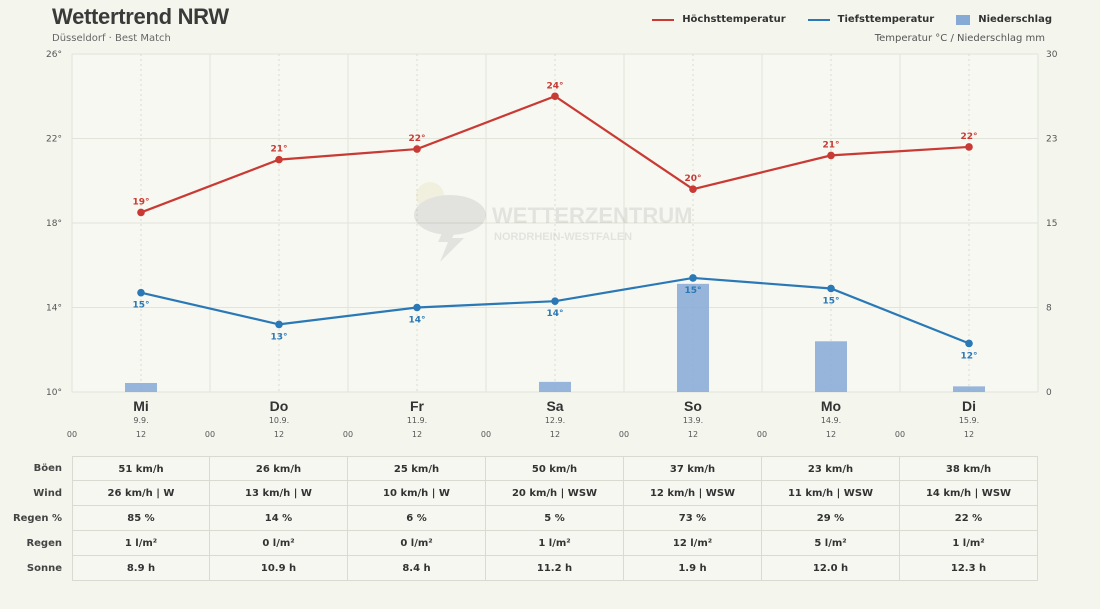 The height and width of the screenshot is (609, 1100). I want to click on x-date-label: 15.9., so click(969, 420).